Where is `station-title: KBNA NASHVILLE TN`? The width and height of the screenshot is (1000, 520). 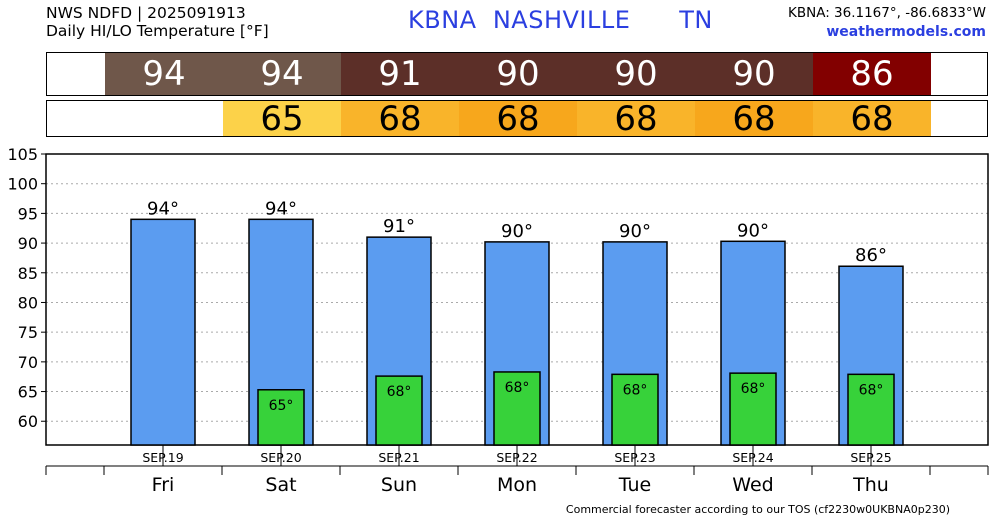 station-title: KBNA NASHVILLE TN is located at coordinates (560, 20).